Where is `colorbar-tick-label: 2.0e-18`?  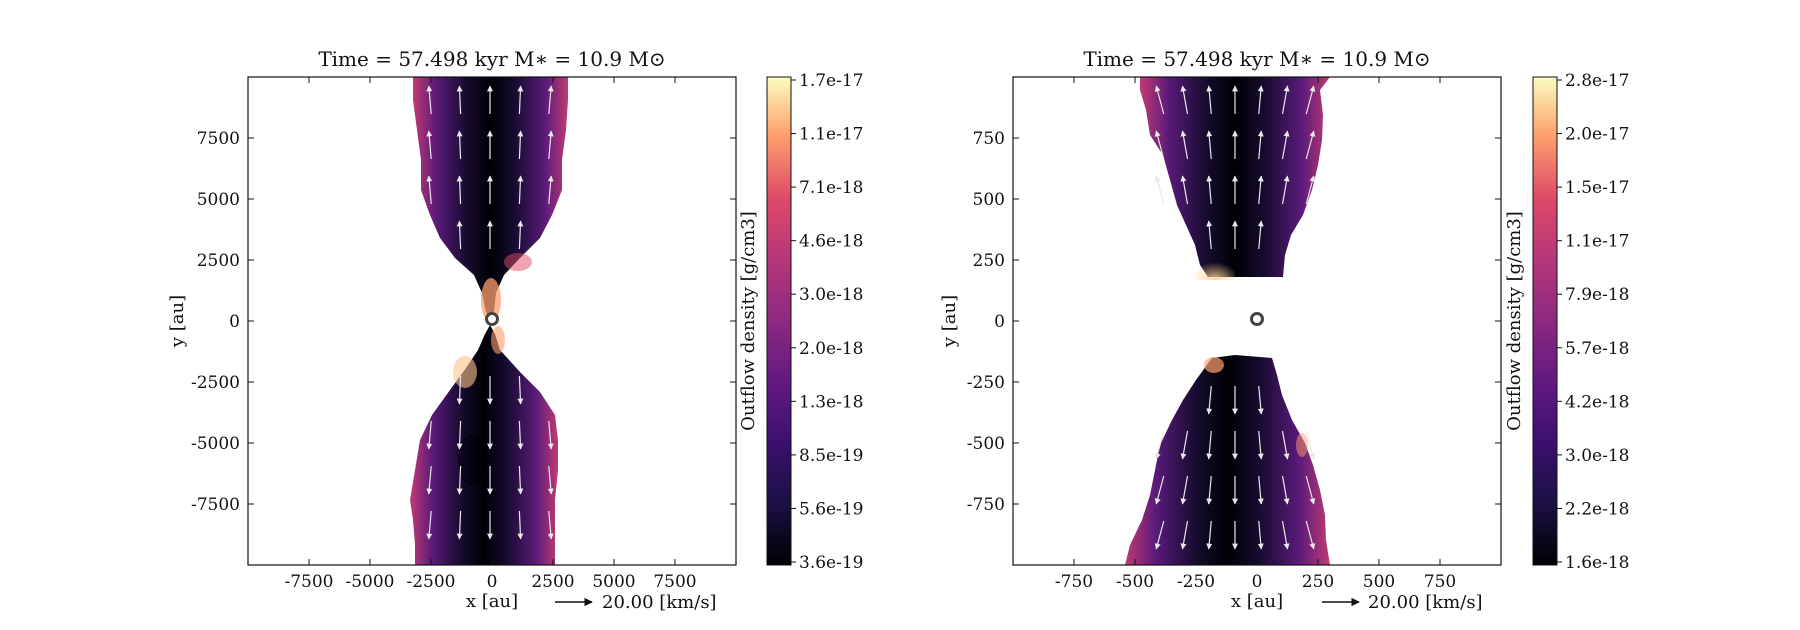
colorbar-tick-label: 2.0e-18 is located at coordinates (831, 349).